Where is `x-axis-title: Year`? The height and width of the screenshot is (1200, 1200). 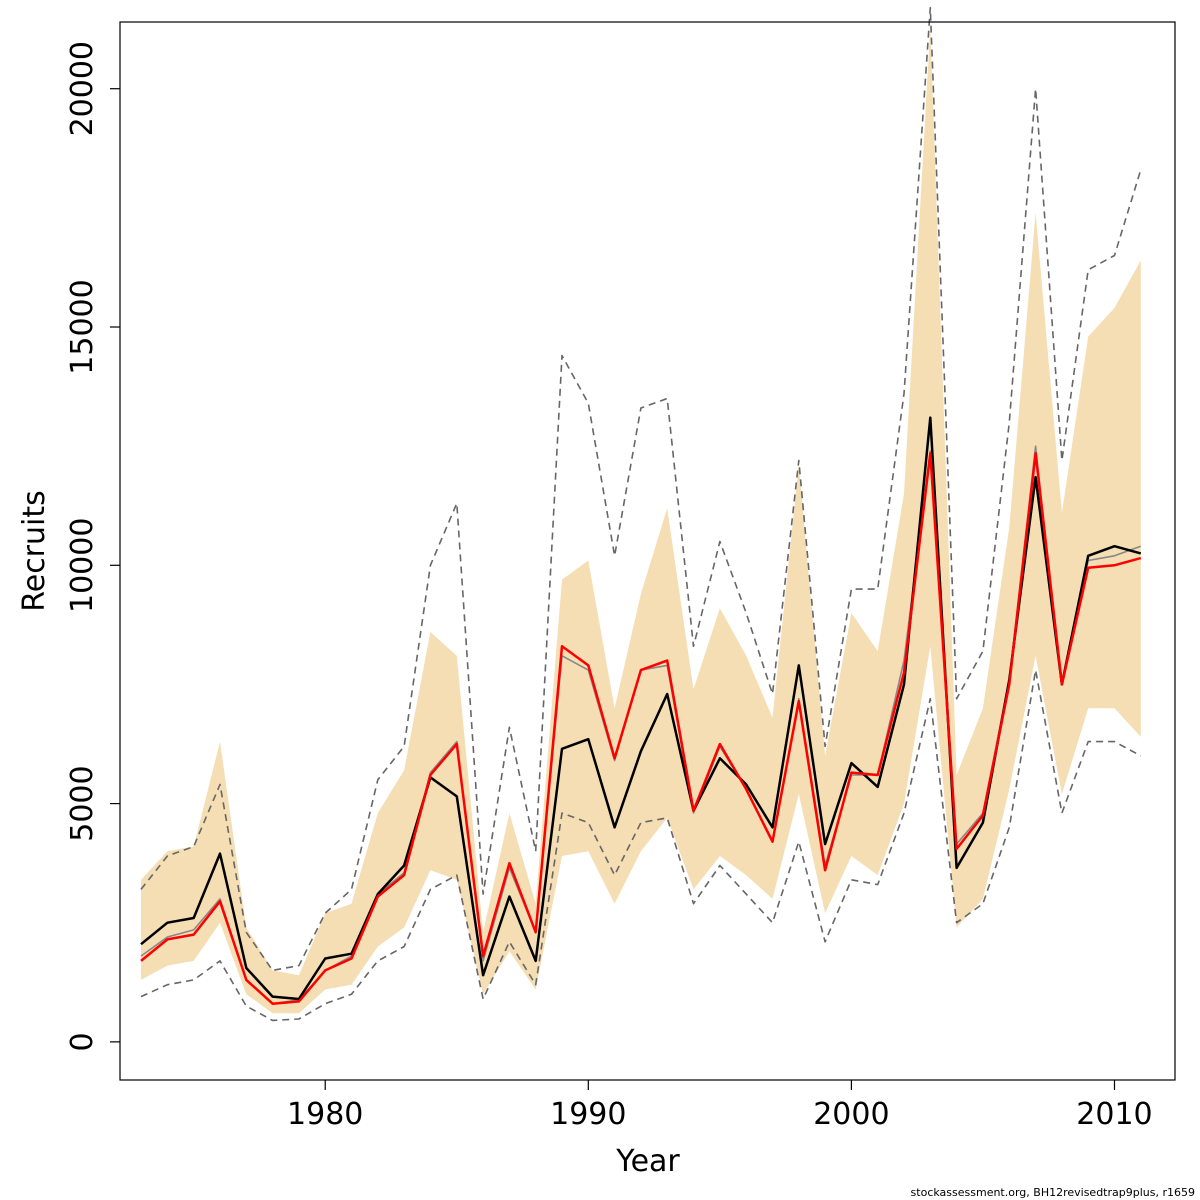 x-axis-title: Year is located at coordinates (647, 1161).